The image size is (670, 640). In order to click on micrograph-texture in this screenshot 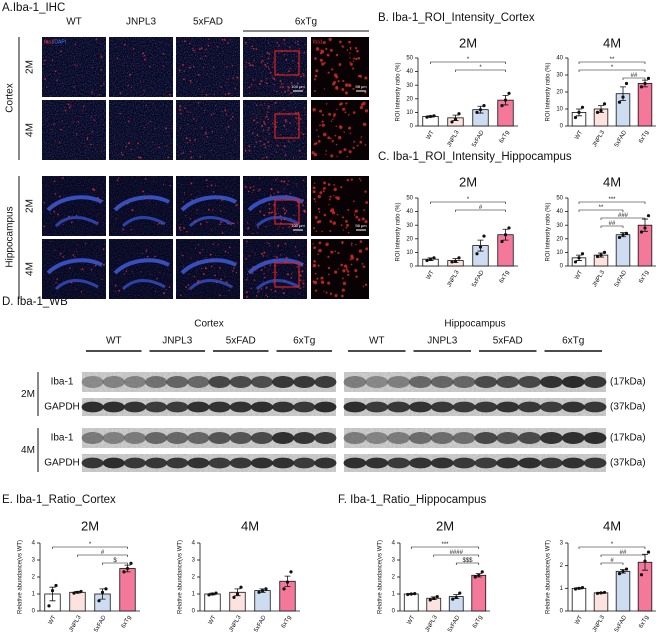, I will do `click(141, 130)`.